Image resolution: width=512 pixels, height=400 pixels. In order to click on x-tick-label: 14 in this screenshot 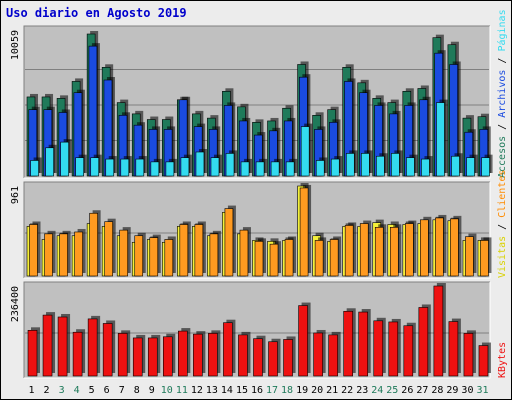, I will do `click(227, 390)`.